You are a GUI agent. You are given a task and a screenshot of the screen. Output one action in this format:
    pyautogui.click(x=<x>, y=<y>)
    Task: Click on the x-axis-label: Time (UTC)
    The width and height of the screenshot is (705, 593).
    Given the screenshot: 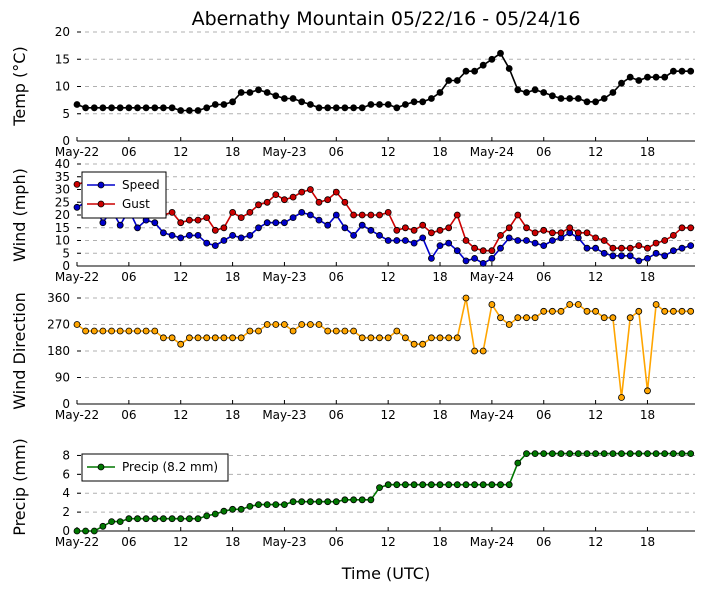 What is the action you would take?
    pyautogui.click(x=385, y=573)
    